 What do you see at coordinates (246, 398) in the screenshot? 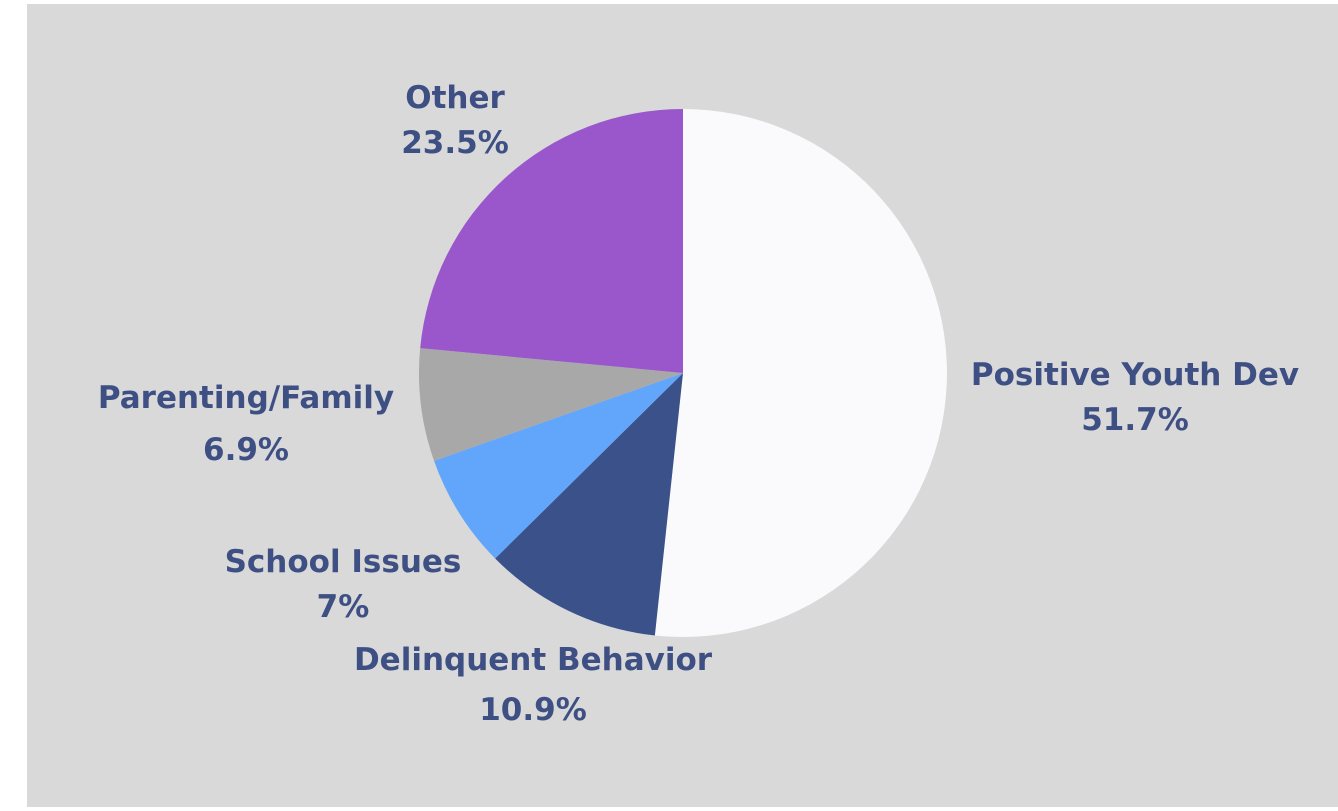
I see `slice-label-parenting-family: Parenting/Family` at bounding box center [246, 398].